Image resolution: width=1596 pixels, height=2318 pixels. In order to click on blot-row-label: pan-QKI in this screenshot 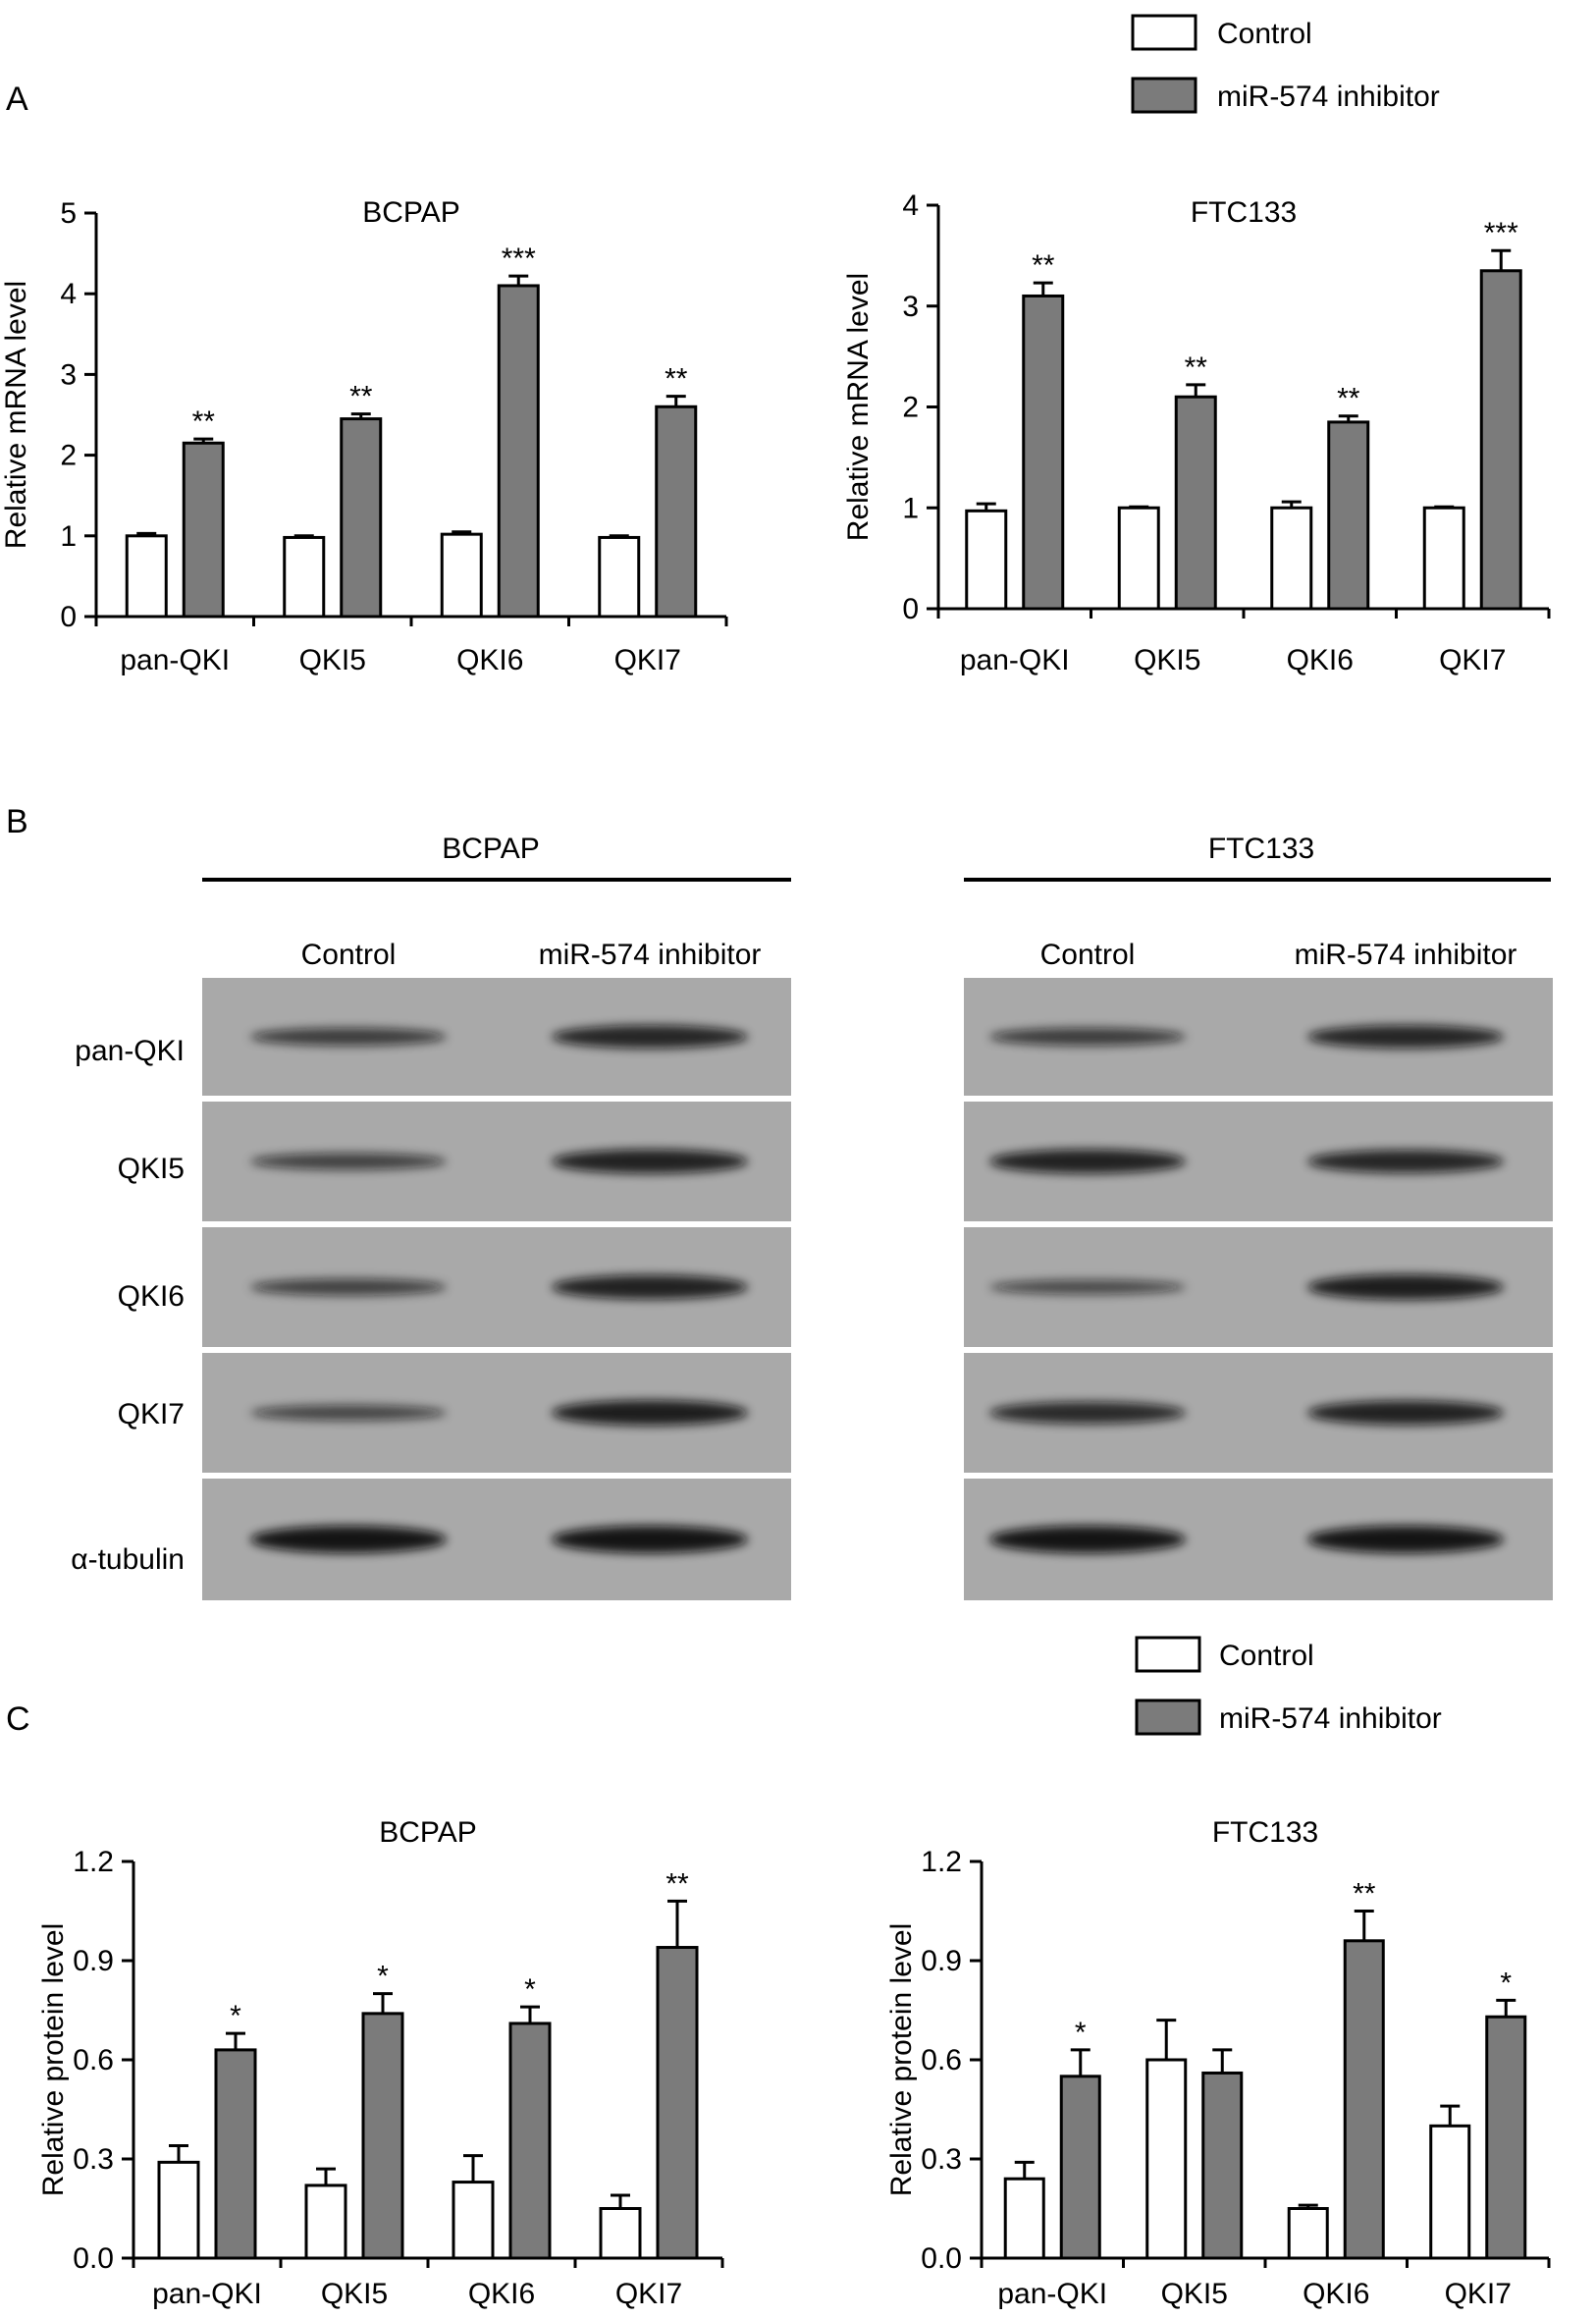, I will do `click(130, 1051)`.